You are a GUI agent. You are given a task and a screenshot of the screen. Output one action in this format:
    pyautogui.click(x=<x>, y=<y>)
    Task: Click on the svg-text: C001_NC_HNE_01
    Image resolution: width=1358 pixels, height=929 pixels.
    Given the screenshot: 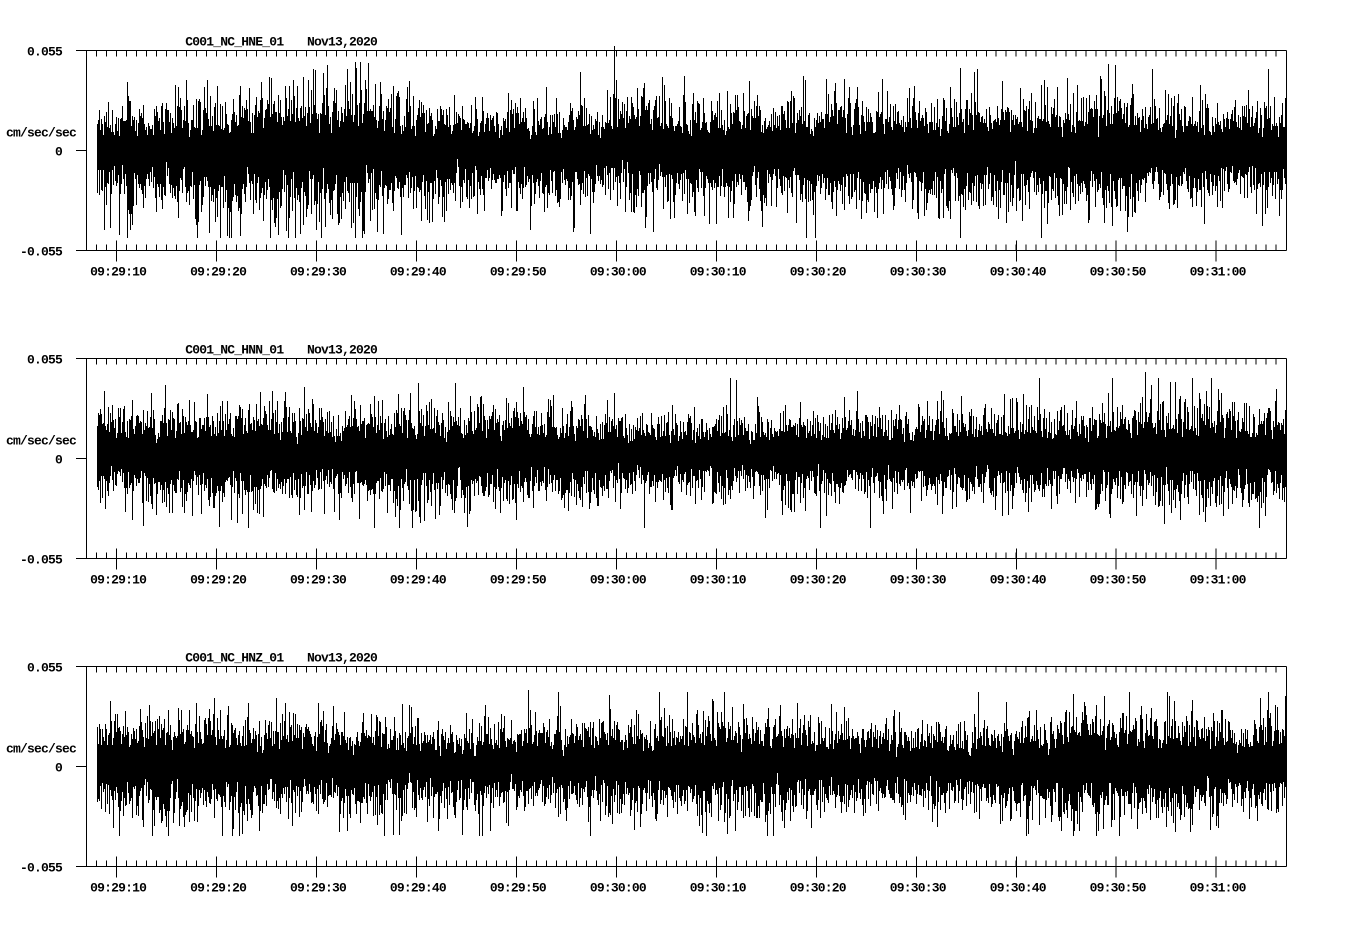 What is the action you would take?
    pyautogui.click(x=234, y=42)
    